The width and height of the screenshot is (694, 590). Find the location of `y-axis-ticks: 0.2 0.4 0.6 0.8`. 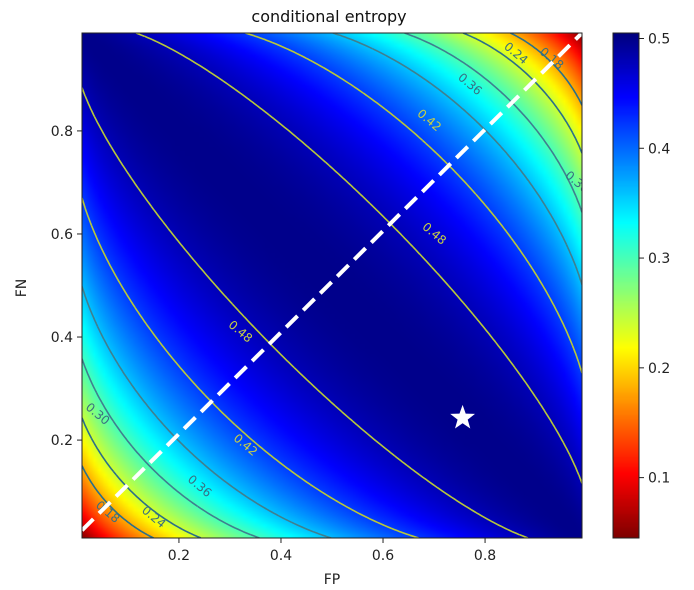

y-axis-ticks: 0.2 0.4 0.6 0.8 is located at coordinates (66, 286).